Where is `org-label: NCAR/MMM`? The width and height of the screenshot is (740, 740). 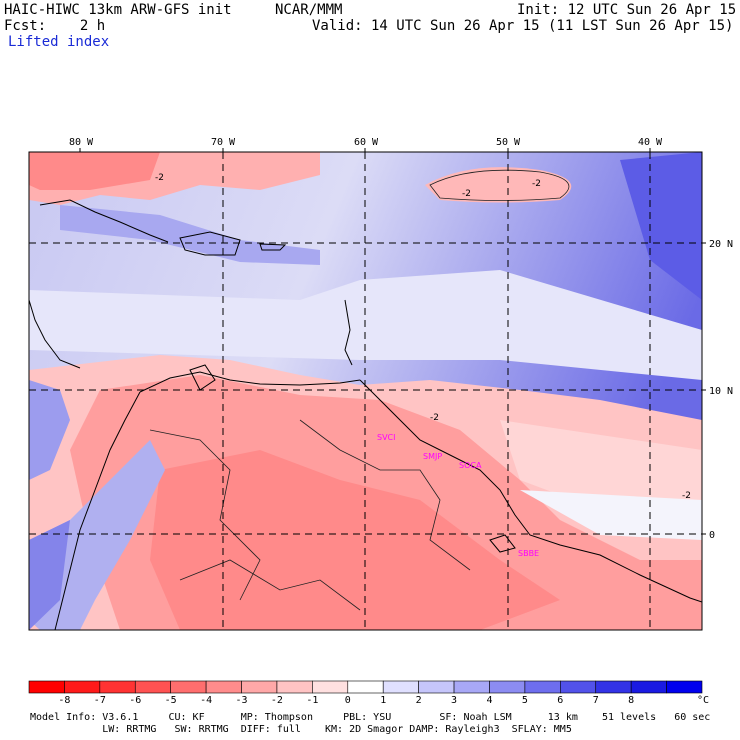
org-label: NCAR/MMM is located at coordinates (309, 10).